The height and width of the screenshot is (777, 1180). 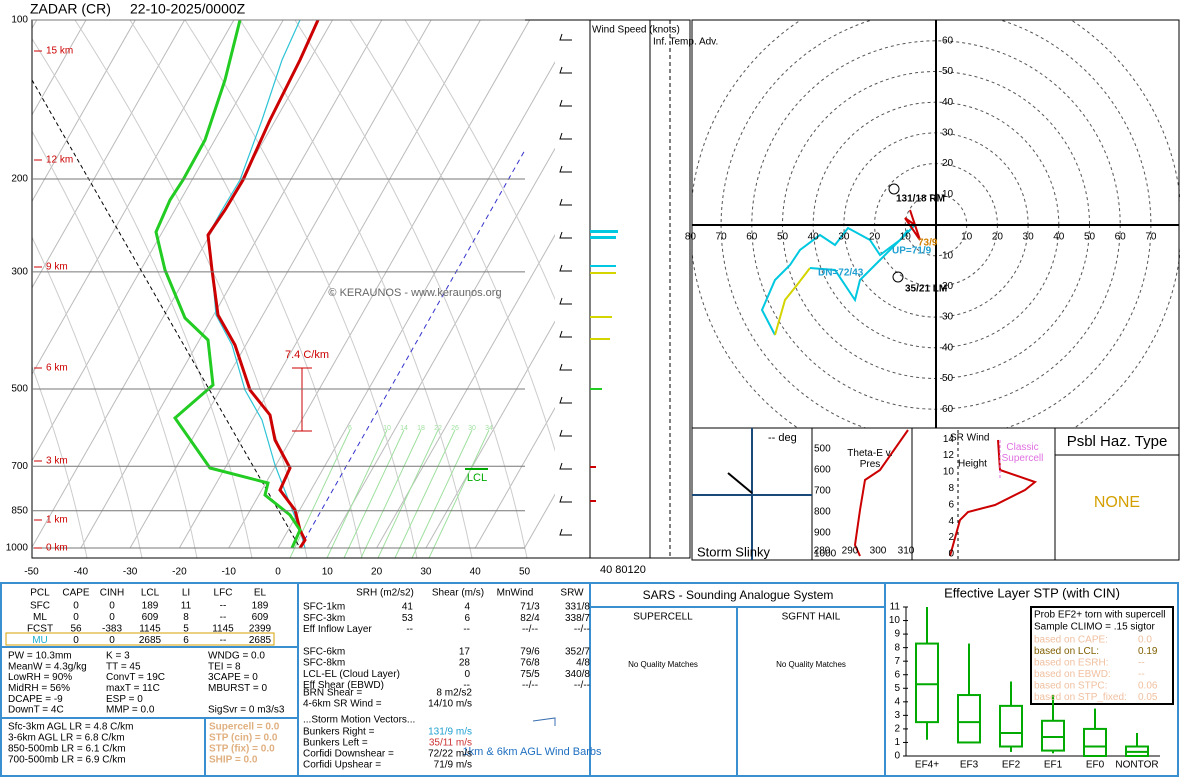 What do you see at coordinates (408, 607) in the screenshot?
I see `kin-cell: 41` at bounding box center [408, 607].